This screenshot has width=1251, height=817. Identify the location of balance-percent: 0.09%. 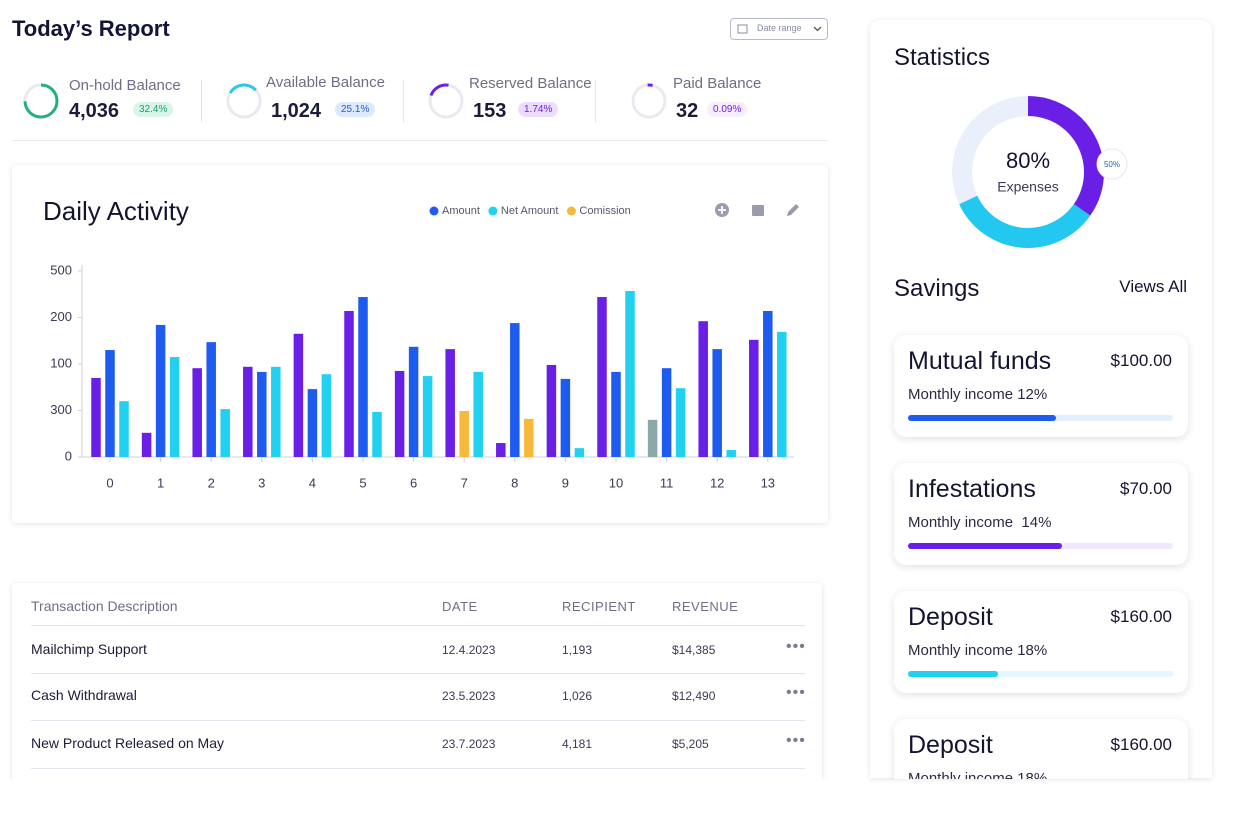
(727, 109).